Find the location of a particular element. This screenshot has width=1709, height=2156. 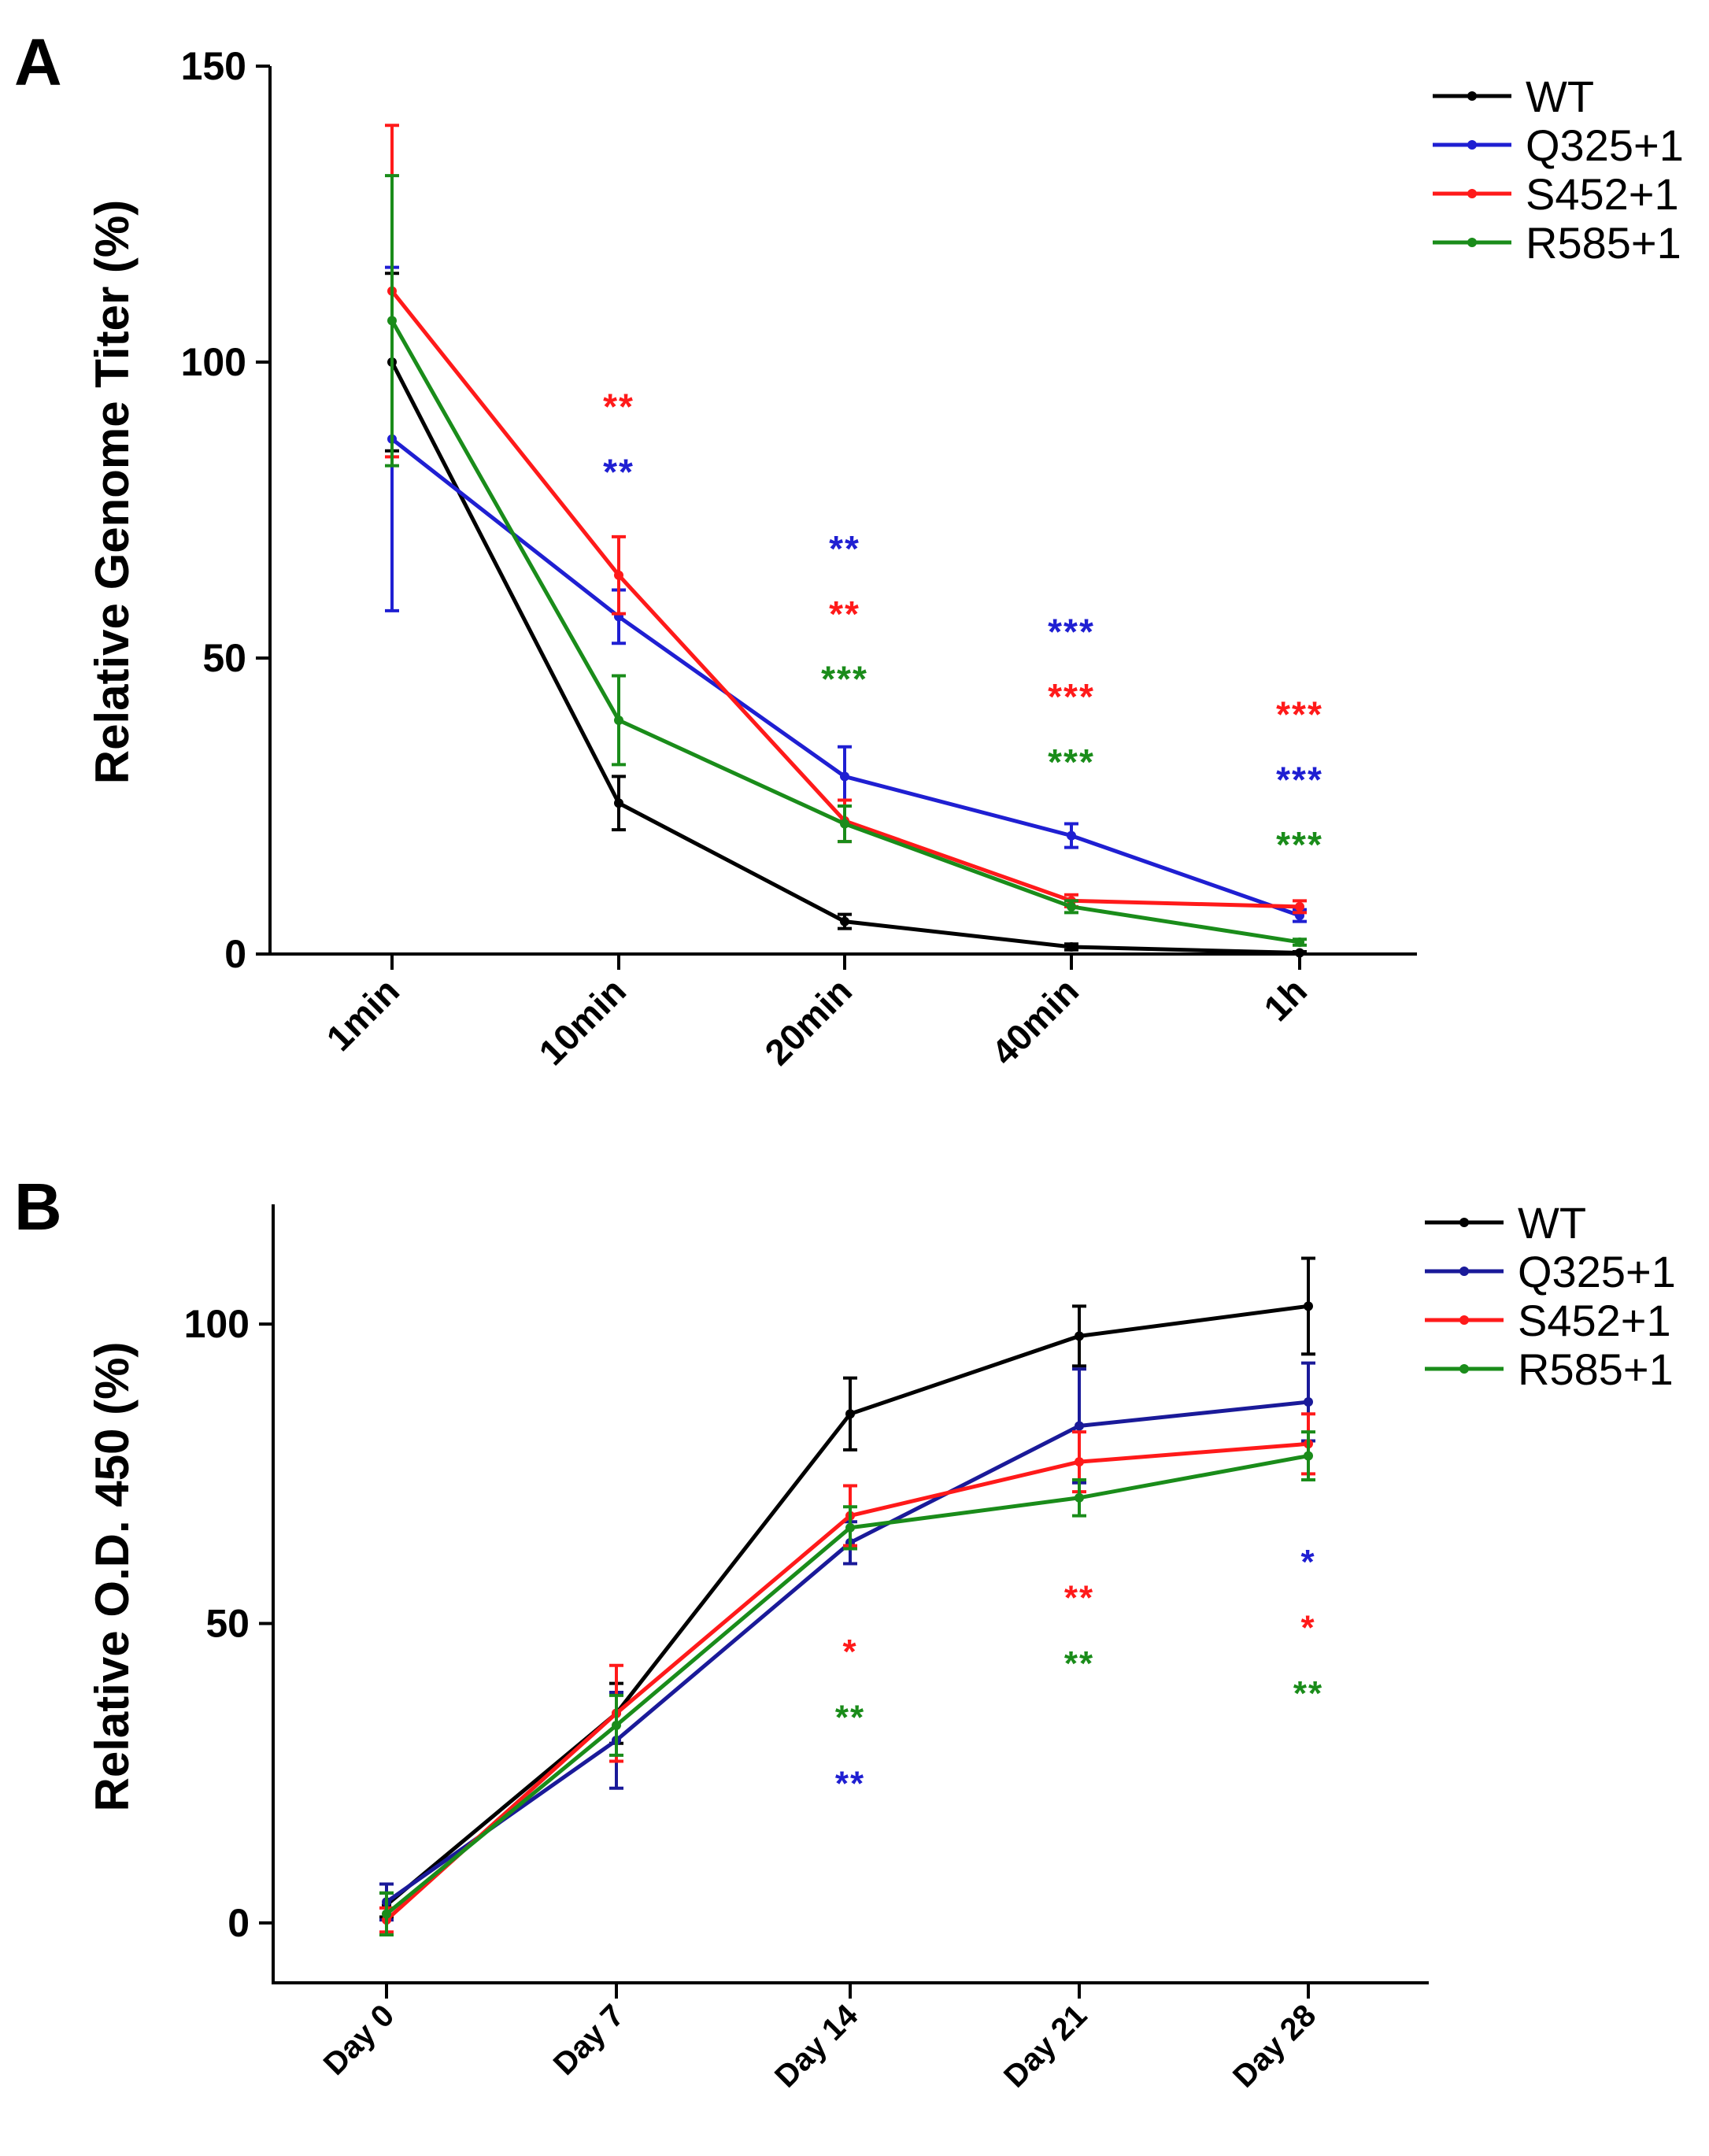

panel-b-x-tick-label: Day 14 is located at coordinates (816, 2047).